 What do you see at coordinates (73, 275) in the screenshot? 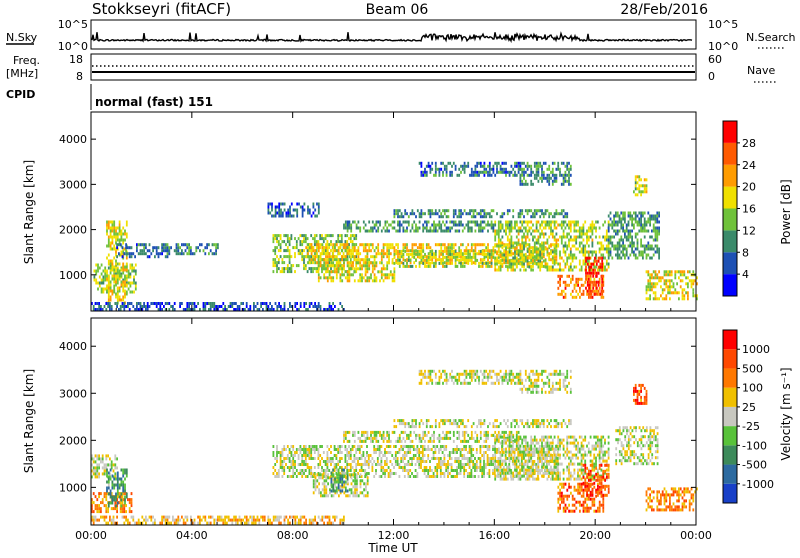
I see `power-ytick-label: 1000` at bounding box center [73, 275].